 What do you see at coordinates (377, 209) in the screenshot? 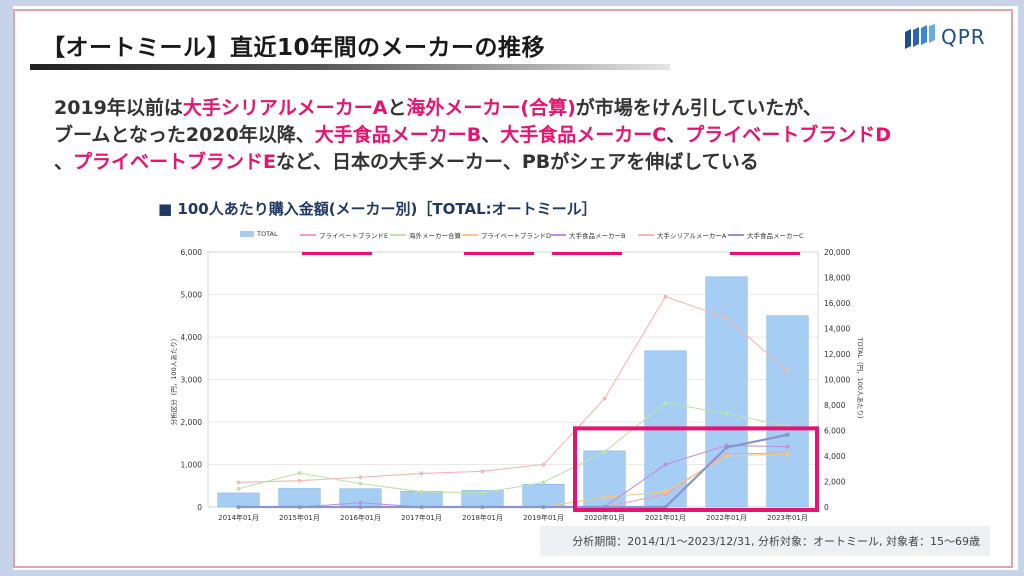
I see `chart-subtitle: ■ 100人あたり購入金額(メーカー別)［TOTAL:オートミール］` at bounding box center [377, 209].